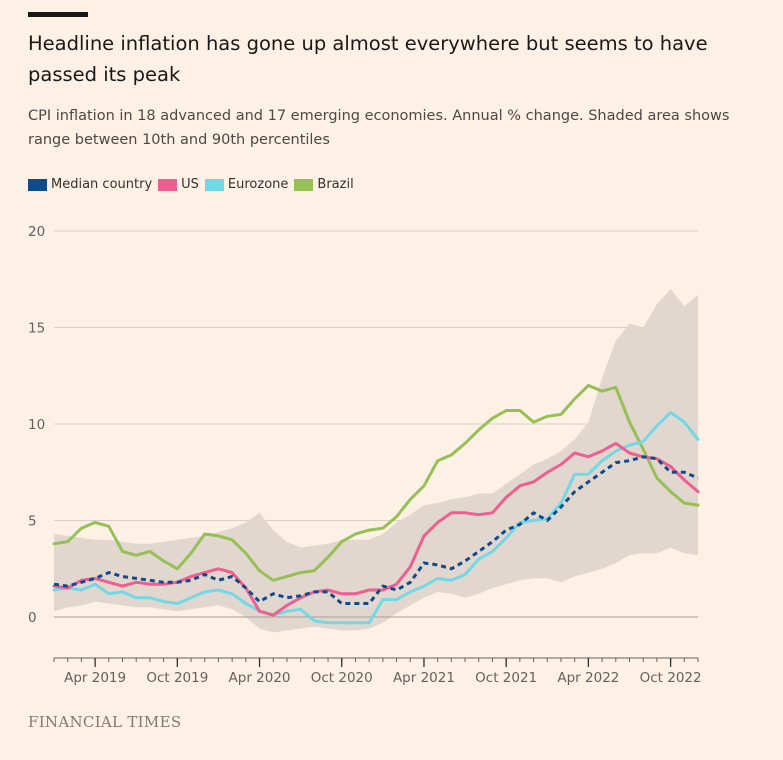 The image size is (783, 760). What do you see at coordinates (102, 184) in the screenshot?
I see `legend-label-median: Median country` at bounding box center [102, 184].